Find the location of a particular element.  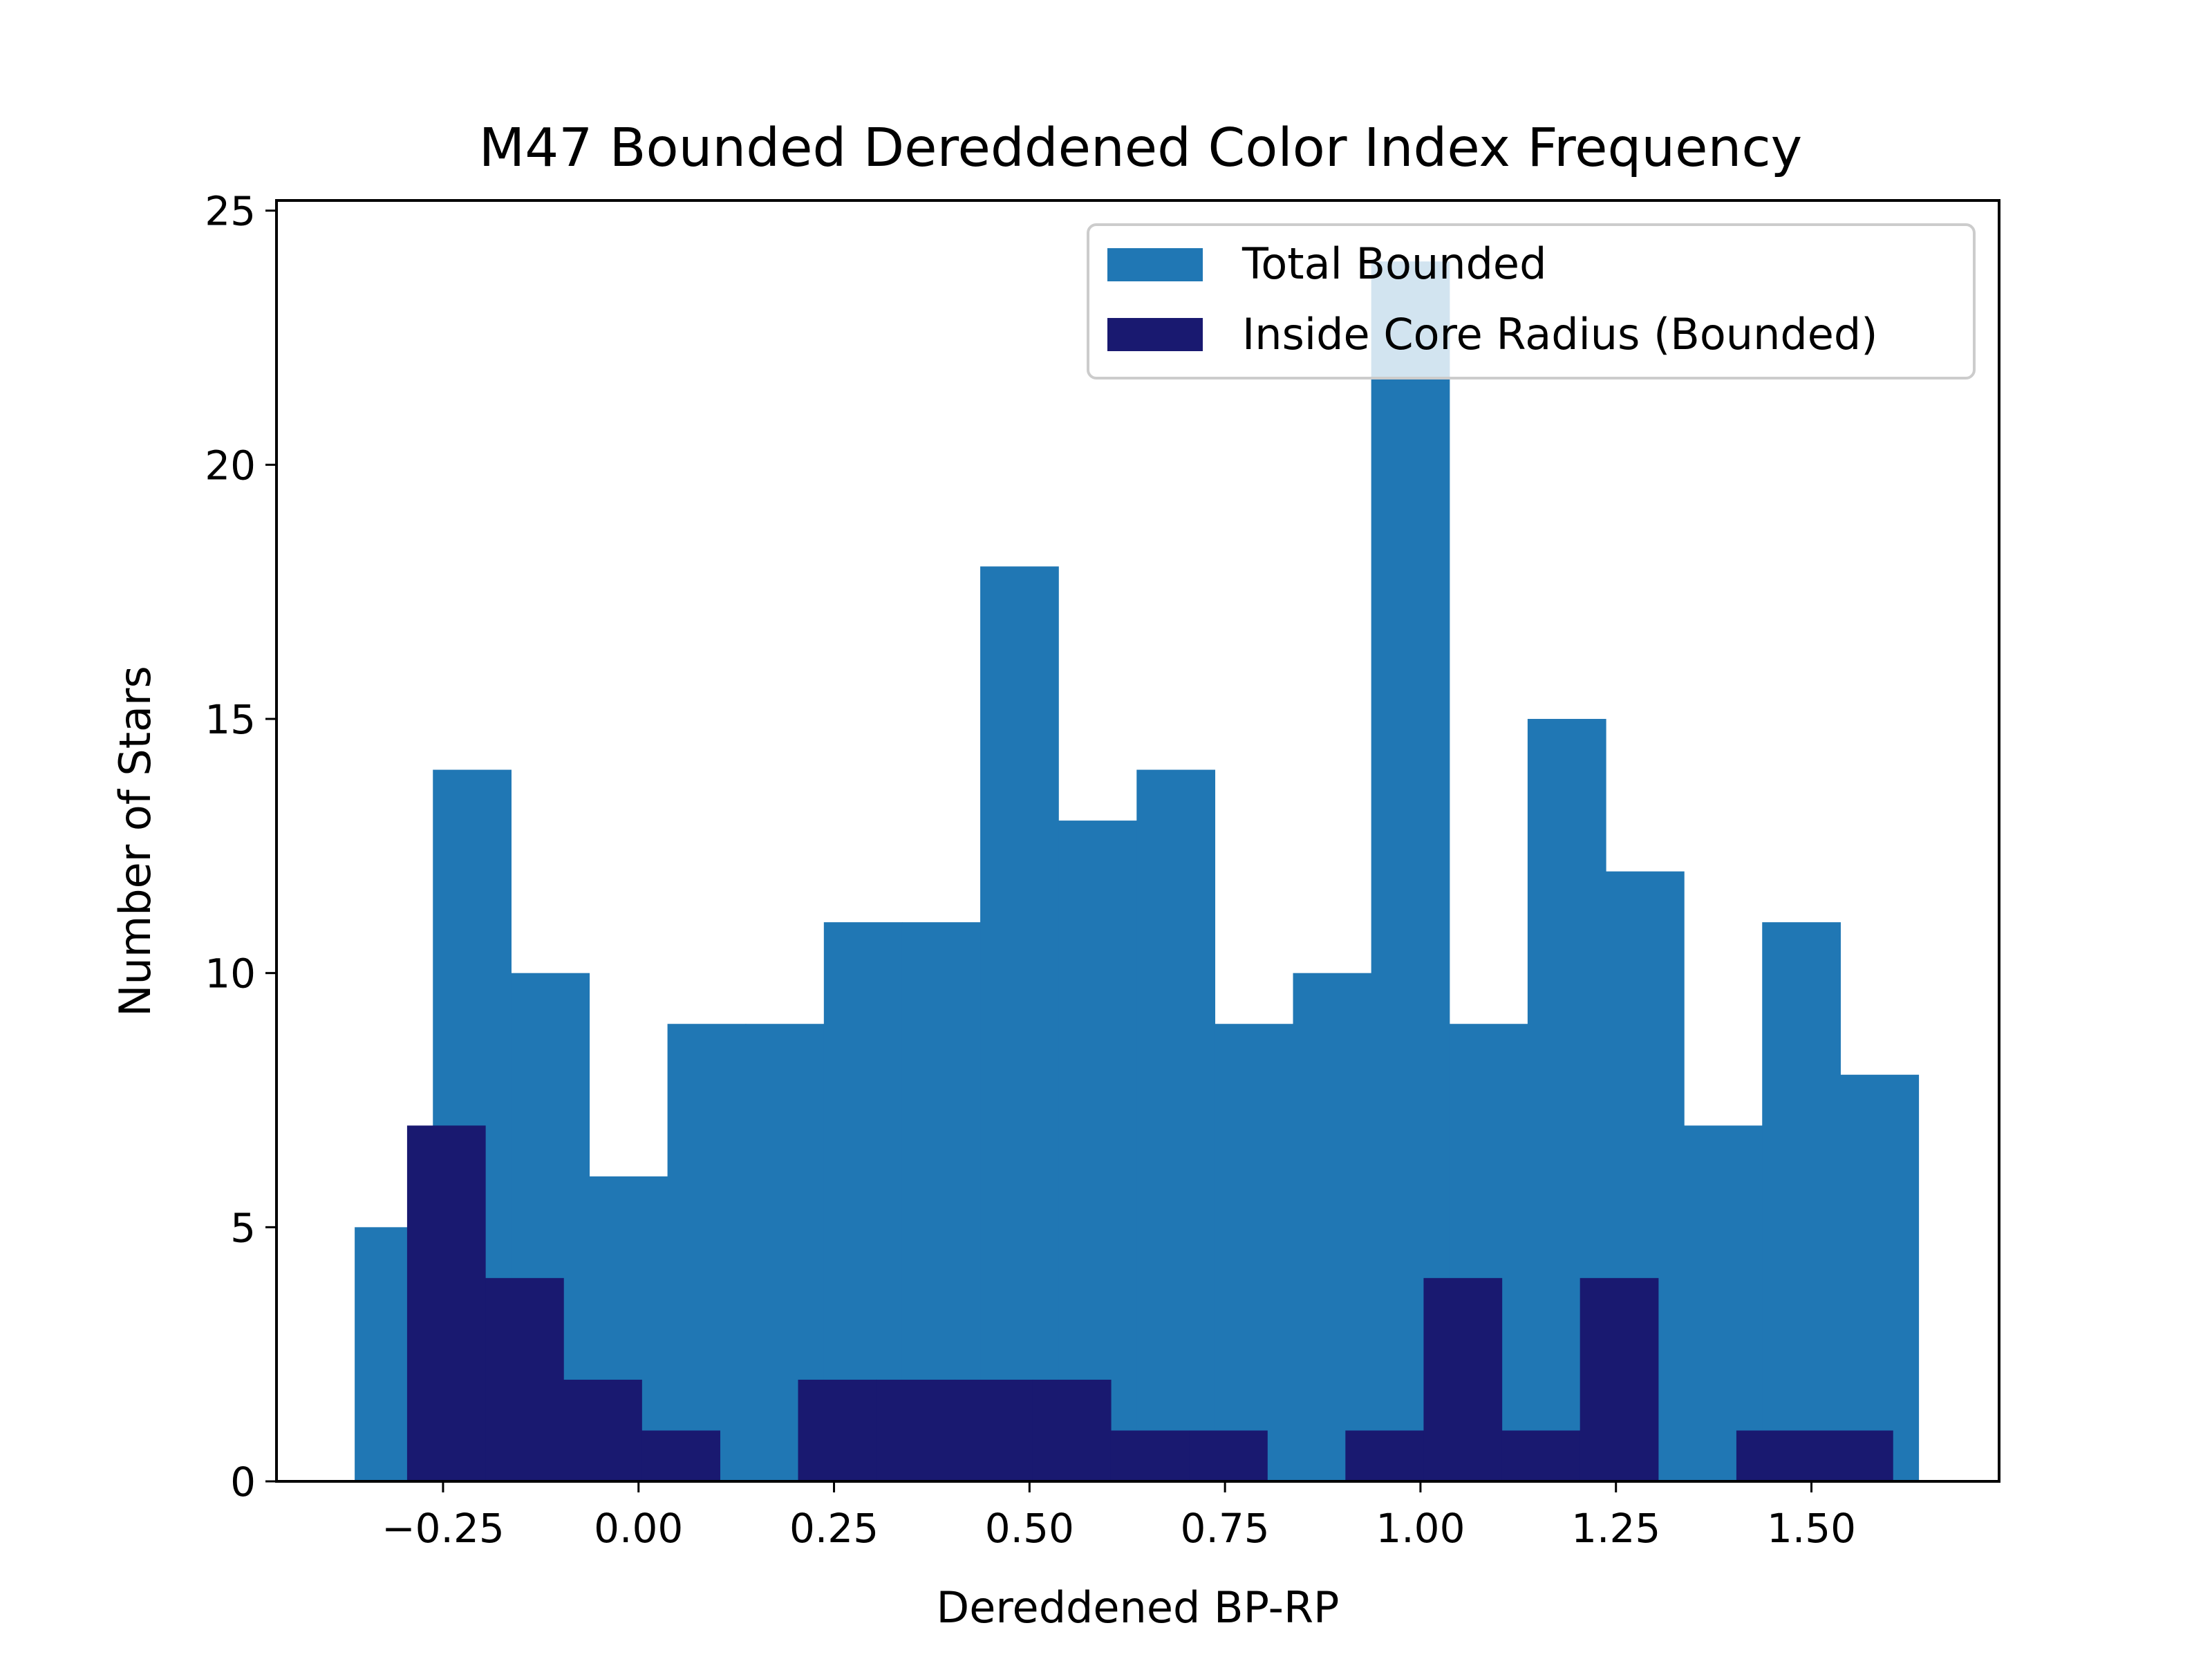

legend-label-total-bounded: Total Bounded is located at coordinates (1393, 263).